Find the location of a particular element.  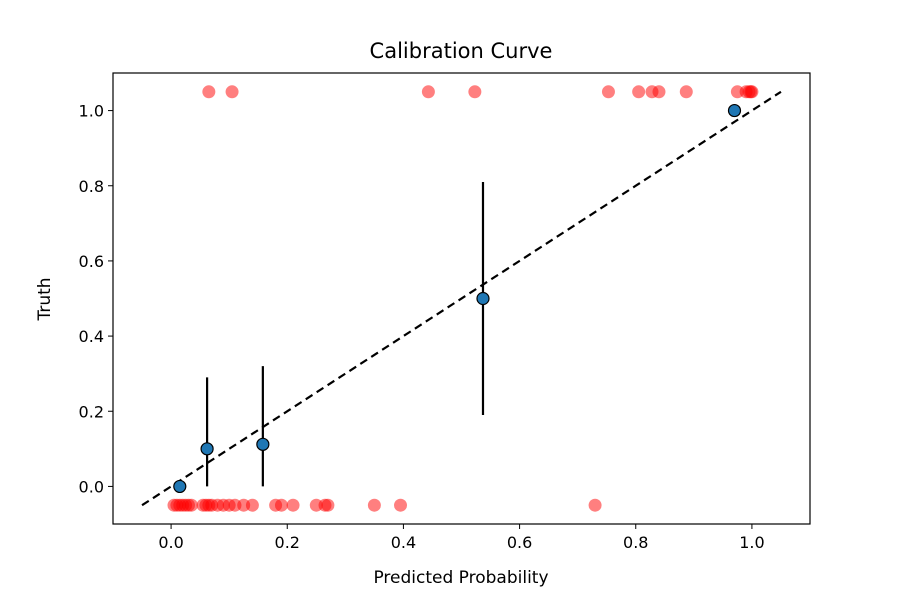

x-tick-label: 0.0 is located at coordinates (170, 542).